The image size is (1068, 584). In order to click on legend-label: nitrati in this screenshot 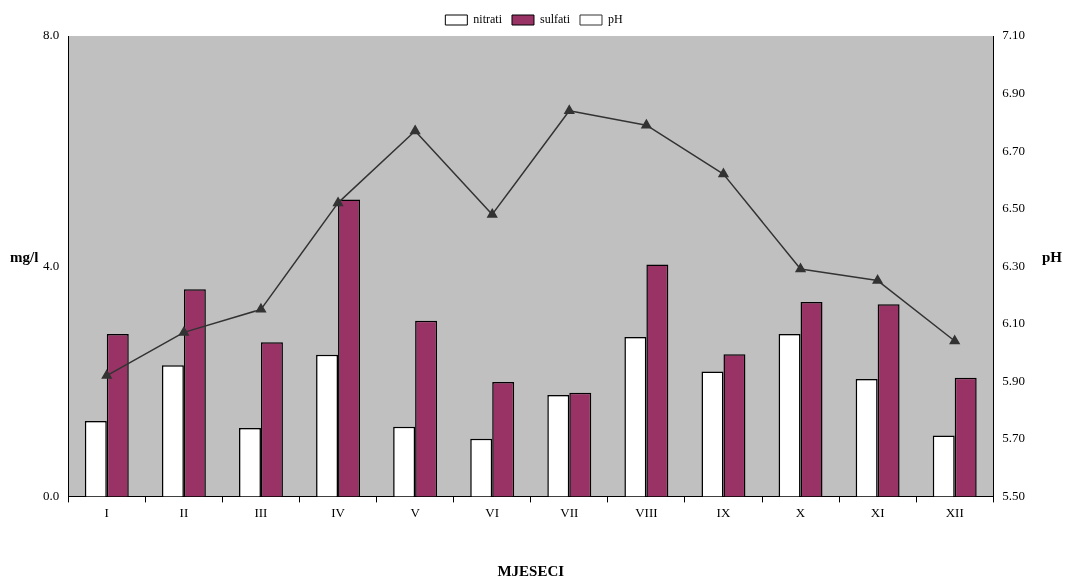, I will do `click(488, 19)`.